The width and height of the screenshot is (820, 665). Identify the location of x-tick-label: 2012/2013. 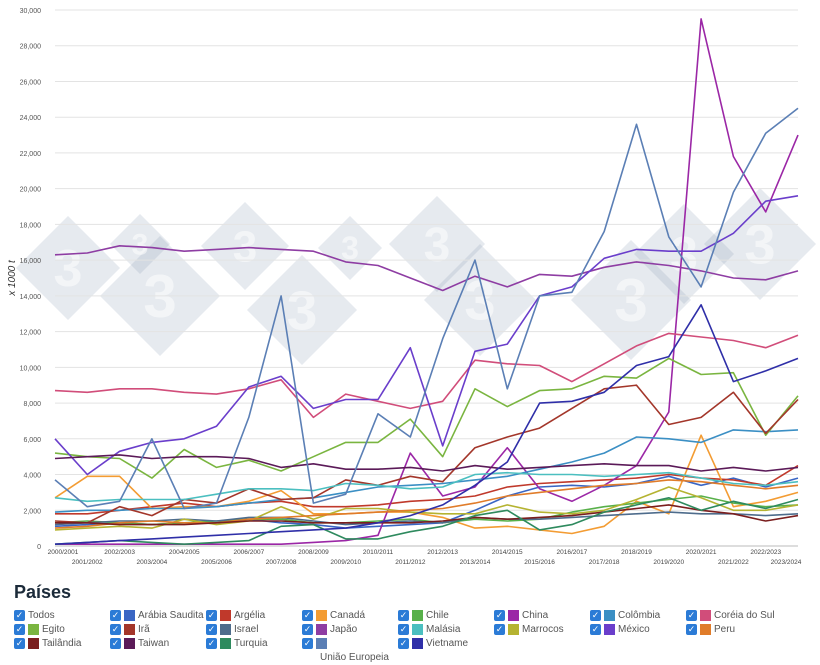
(442, 552).